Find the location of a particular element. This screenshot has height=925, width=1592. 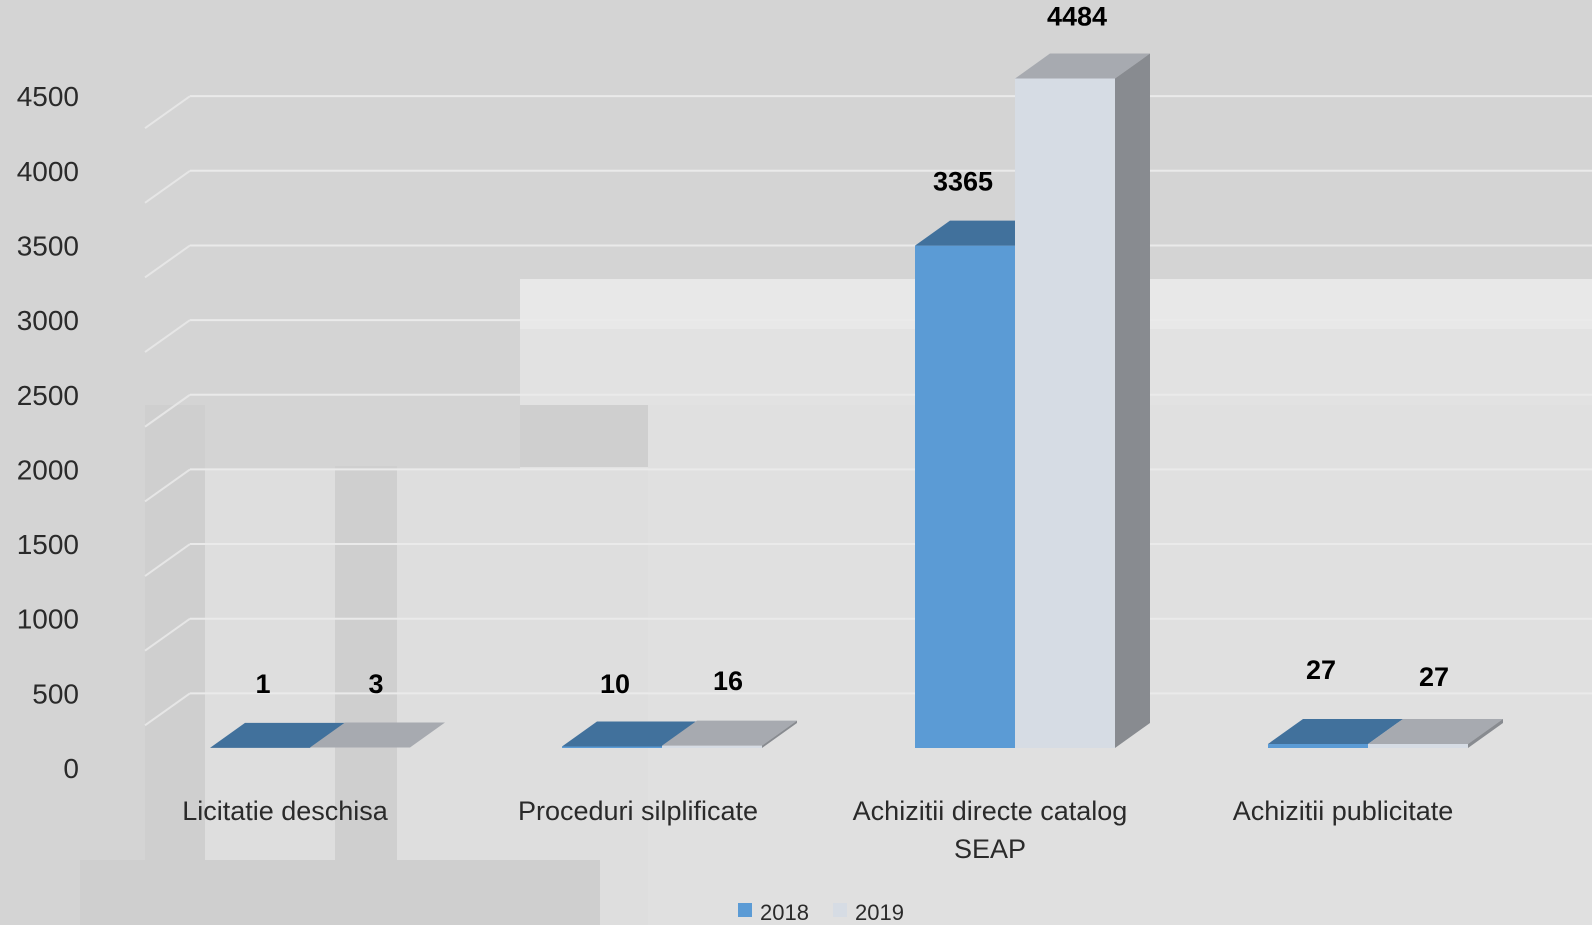

y-tick-label: 4500 is located at coordinates (48, 96).